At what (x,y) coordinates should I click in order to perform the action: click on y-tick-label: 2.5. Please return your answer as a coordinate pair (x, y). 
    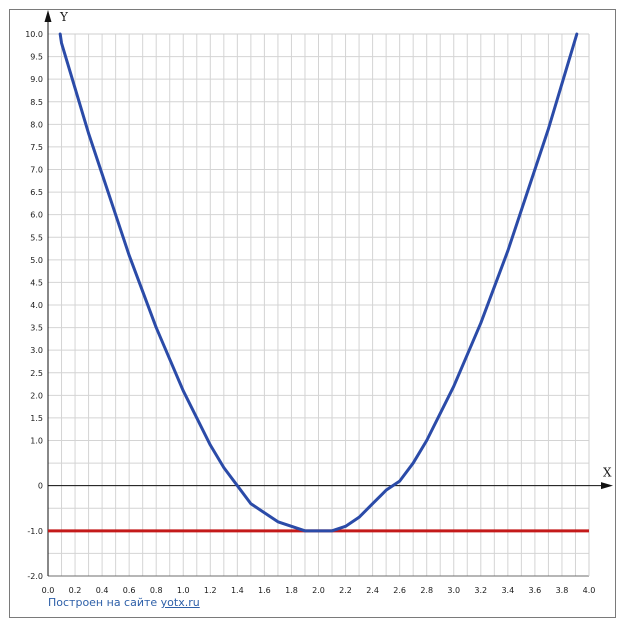
    Looking at the image, I should click on (36, 373).